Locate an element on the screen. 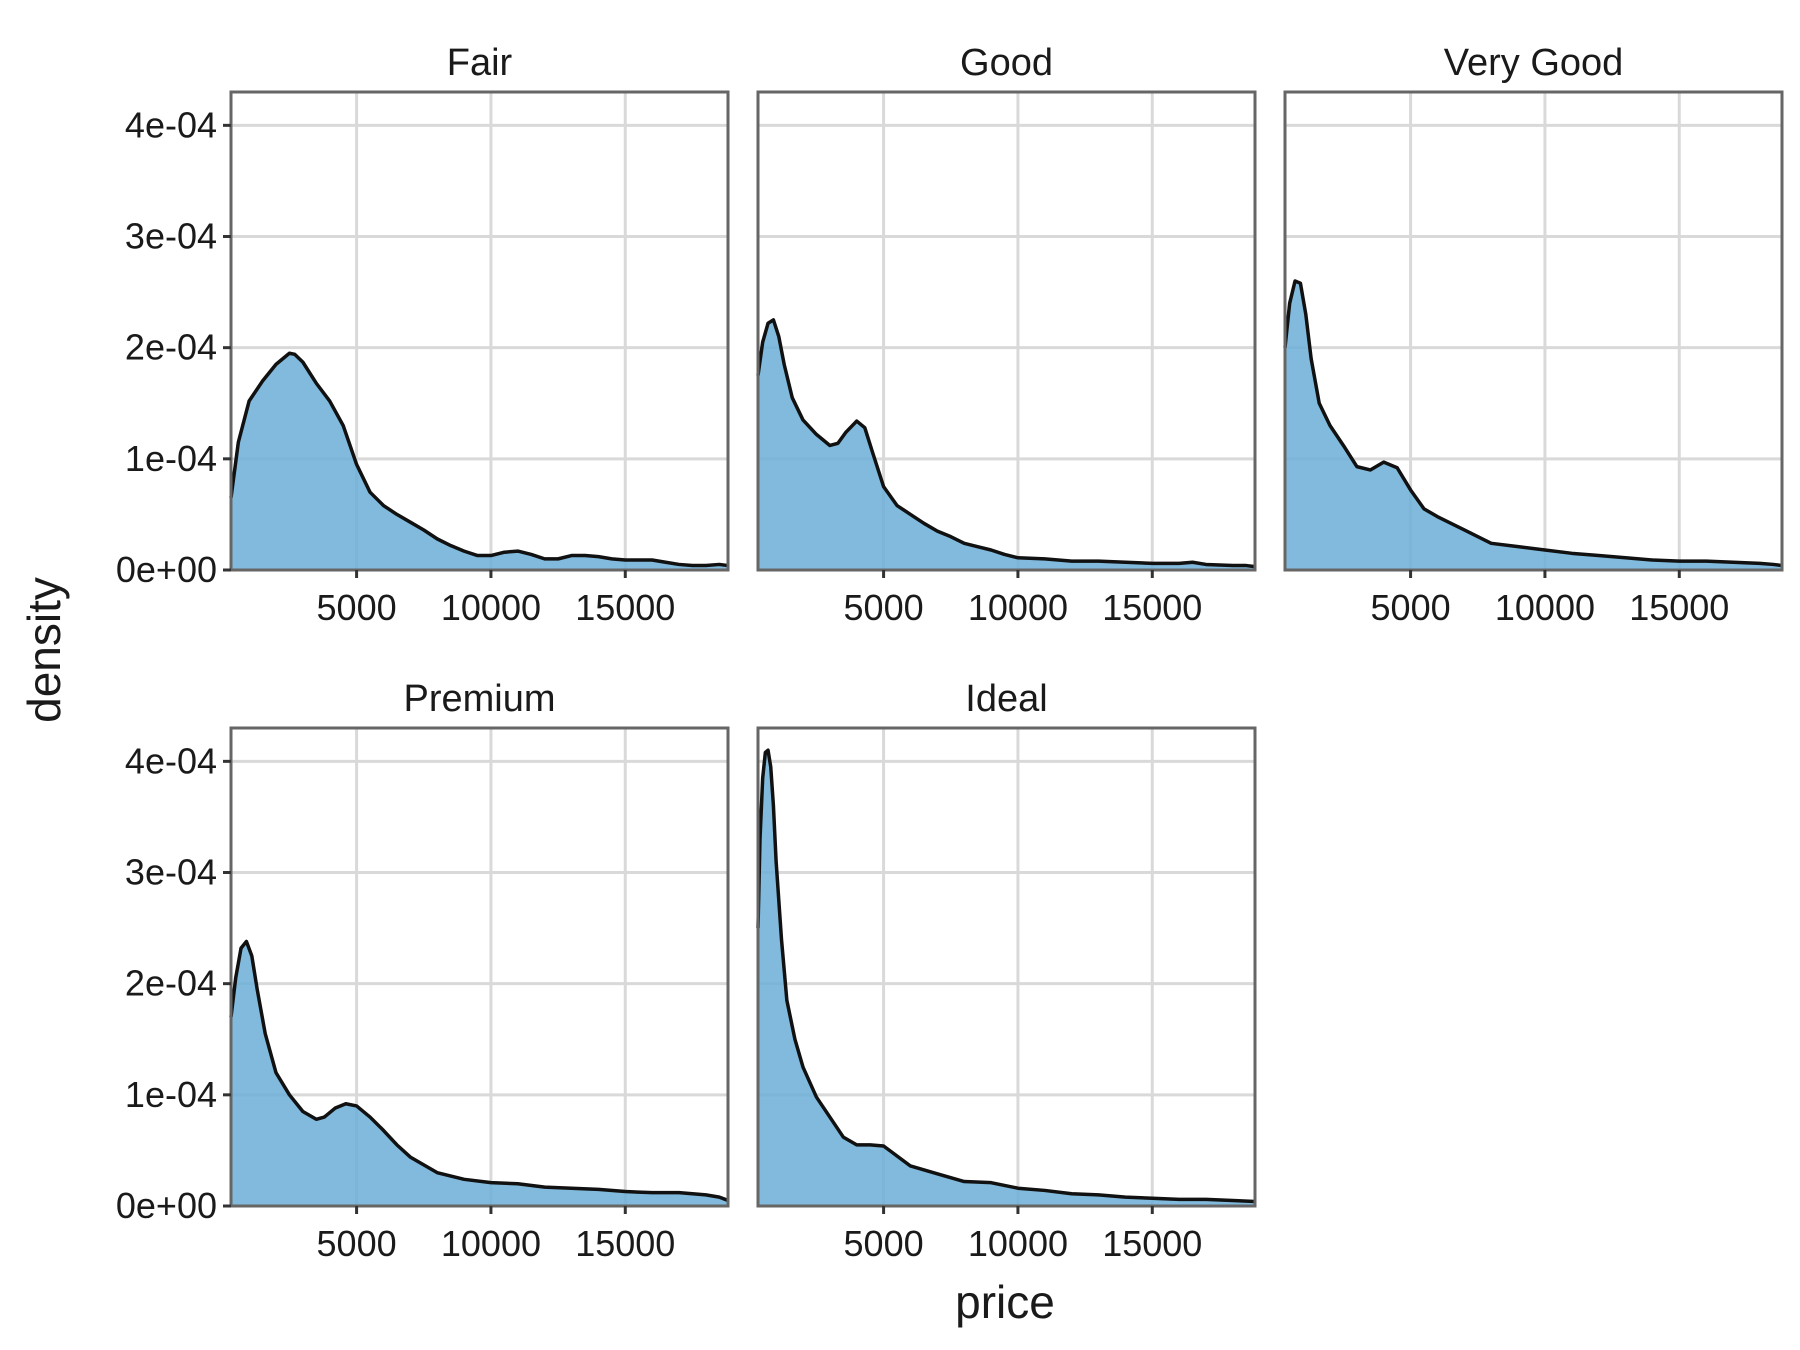  y-axis-title: density is located at coordinates (44, 650).